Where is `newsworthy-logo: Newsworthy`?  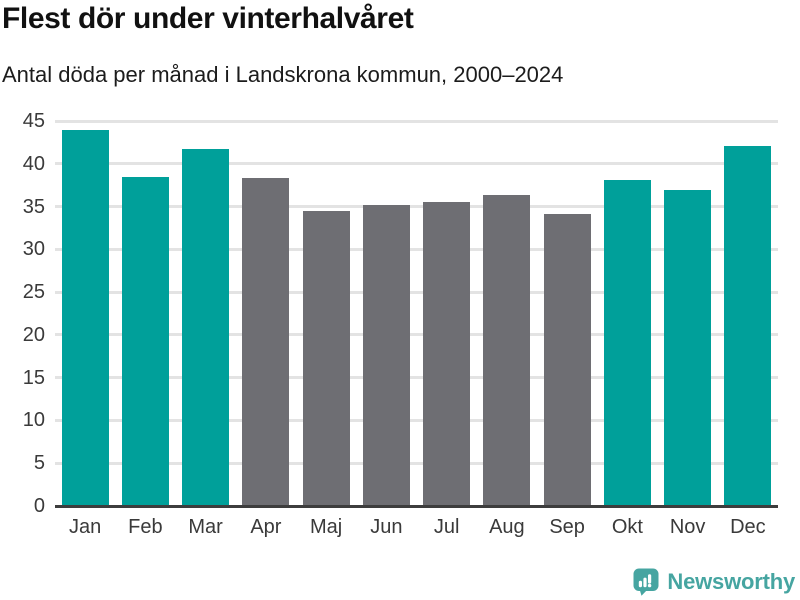 newsworthy-logo: Newsworthy is located at coordinates (713, 582).